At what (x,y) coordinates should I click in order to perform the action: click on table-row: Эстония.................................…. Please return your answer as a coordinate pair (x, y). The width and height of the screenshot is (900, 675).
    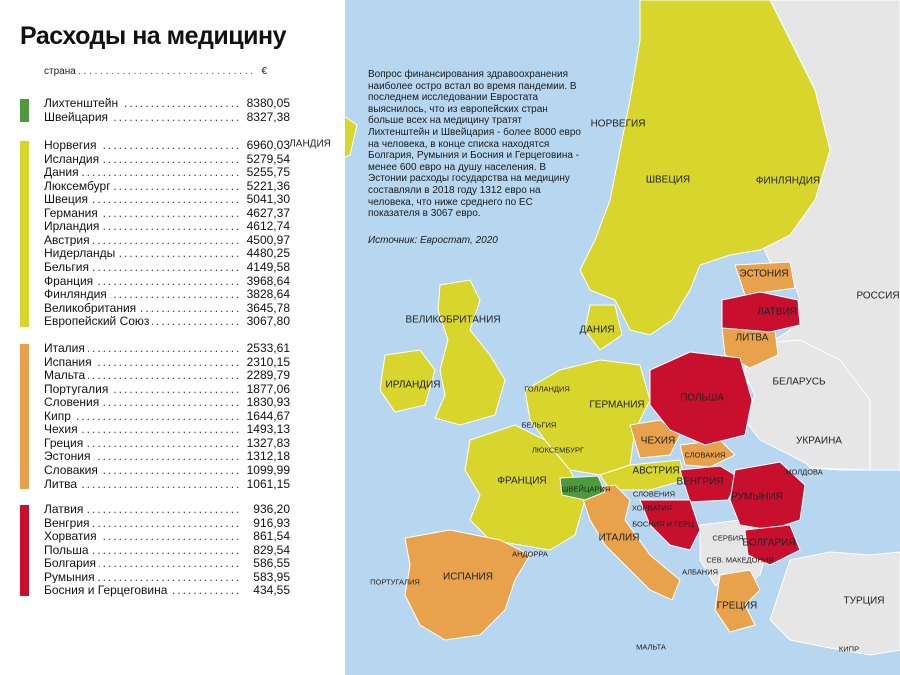
    Looking at the image, I should click on (167, 456).